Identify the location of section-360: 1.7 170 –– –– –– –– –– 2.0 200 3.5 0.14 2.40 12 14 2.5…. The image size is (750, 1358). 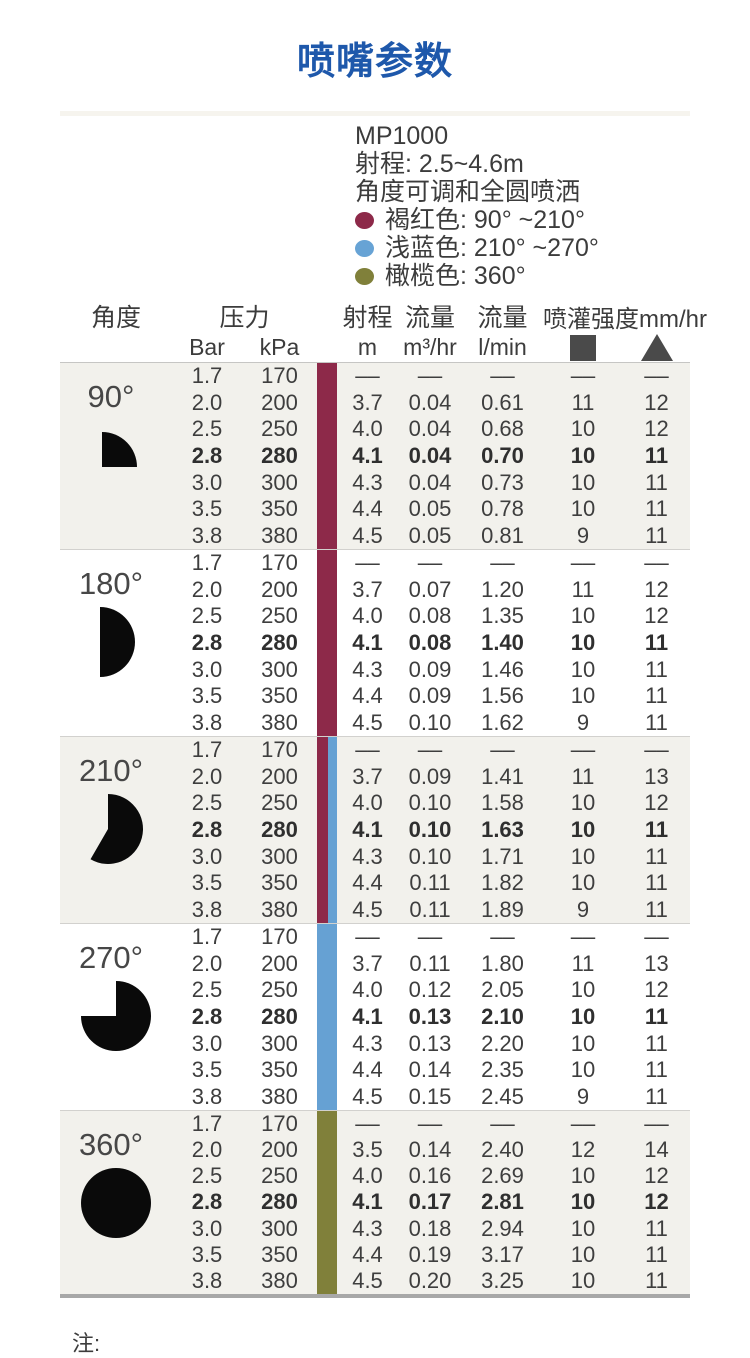
(375, 1204).